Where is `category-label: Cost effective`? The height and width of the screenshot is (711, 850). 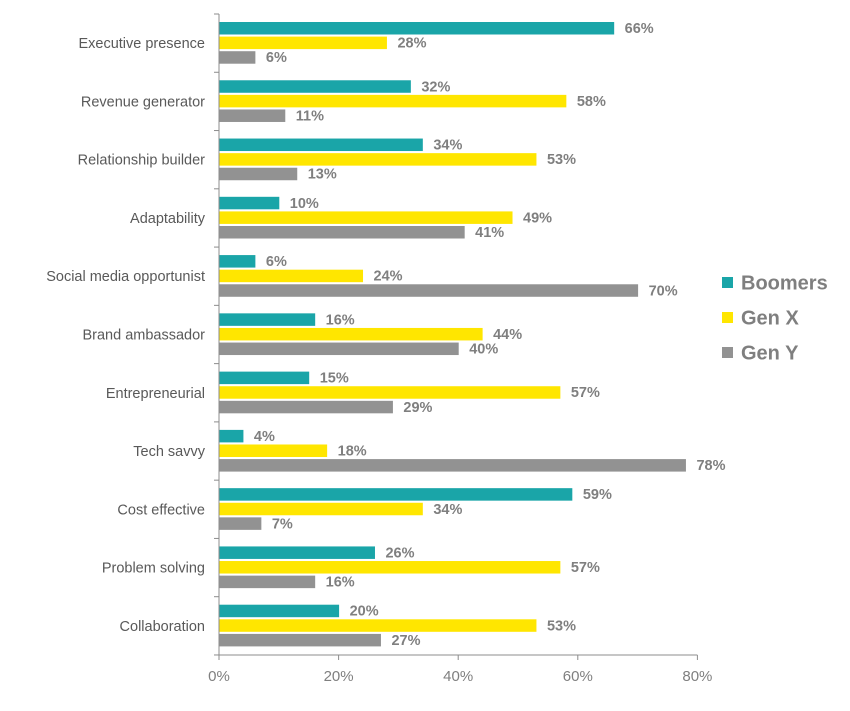
category-label: Cost effective is located at coordinates (161, 510).